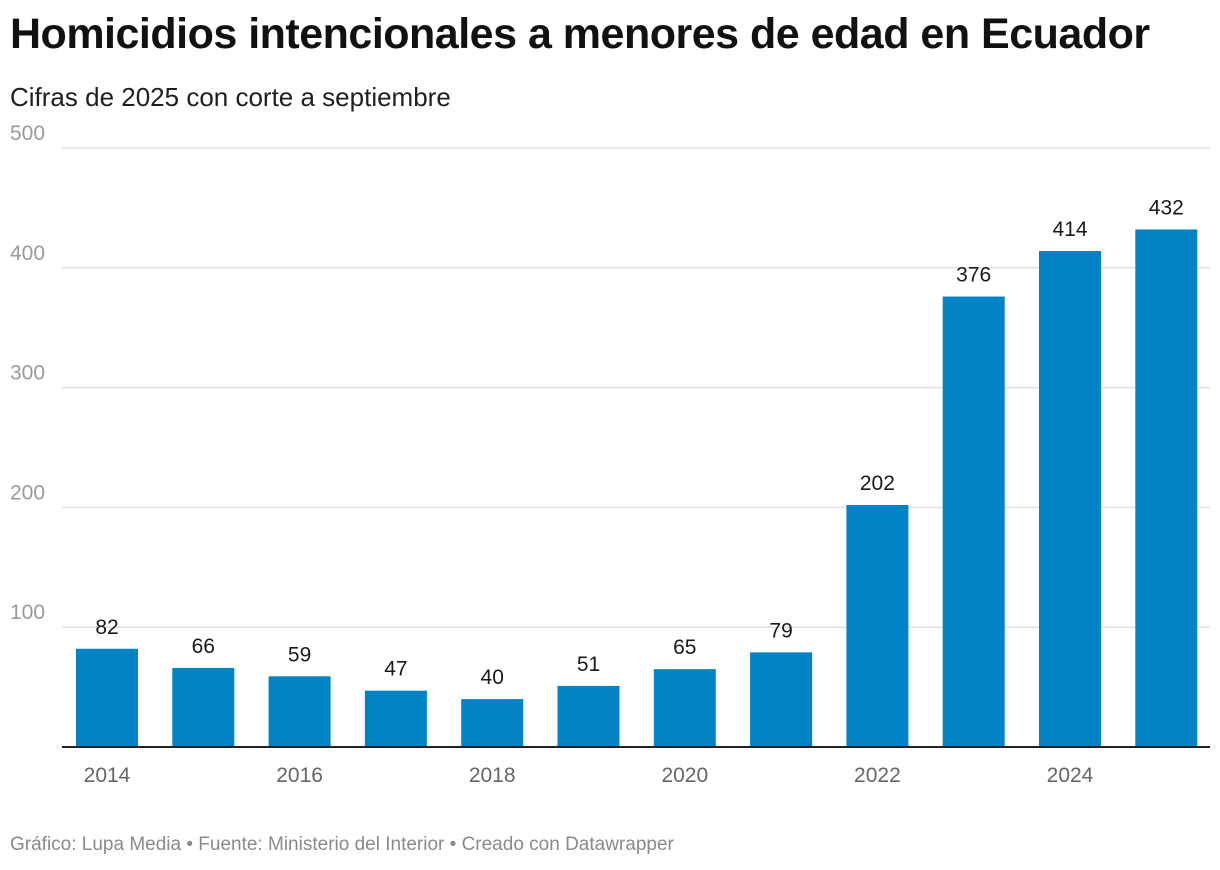 This screenshot has height=870, width=1220. What do you see at coordinates (27, 253) in the screenshot?
I see `y-tick-label: 400` at bounding box center [27, 253].